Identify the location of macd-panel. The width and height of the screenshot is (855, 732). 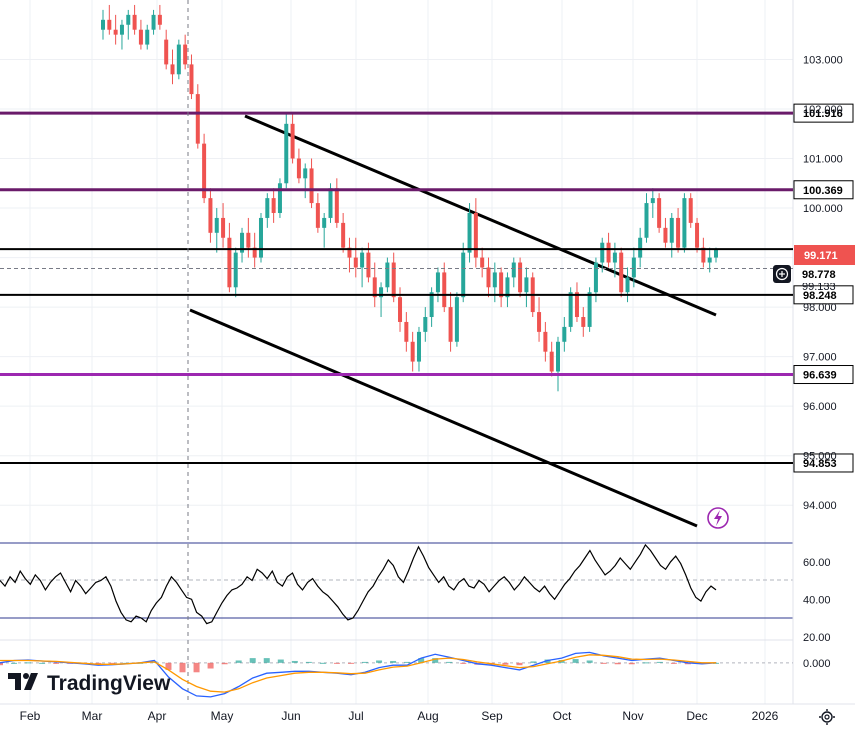
(396, 674).